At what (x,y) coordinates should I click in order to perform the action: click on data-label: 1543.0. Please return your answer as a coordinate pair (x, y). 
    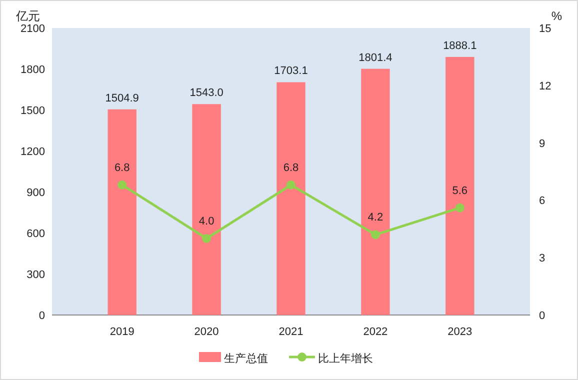
    Looking at the image, I should click on (207, 93).